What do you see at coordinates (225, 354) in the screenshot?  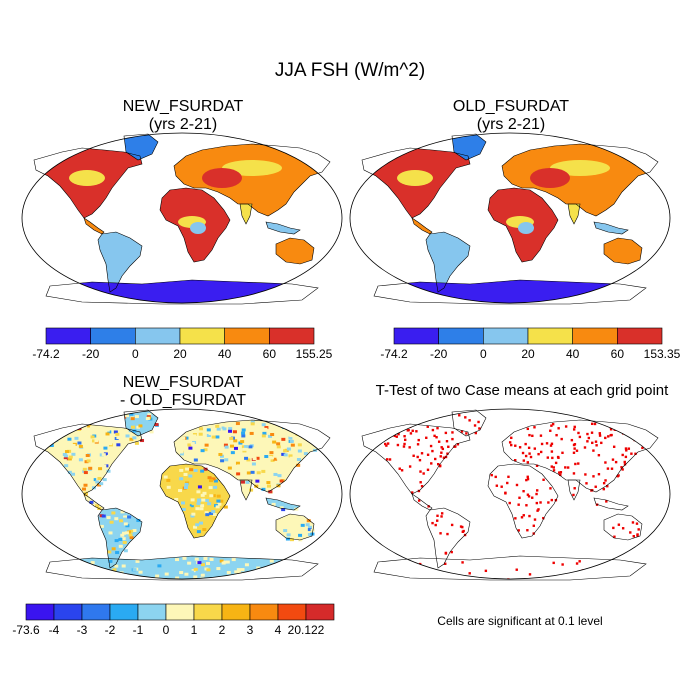 I see `colorbar-tick-label: 40` at bounding box center [225, 354].